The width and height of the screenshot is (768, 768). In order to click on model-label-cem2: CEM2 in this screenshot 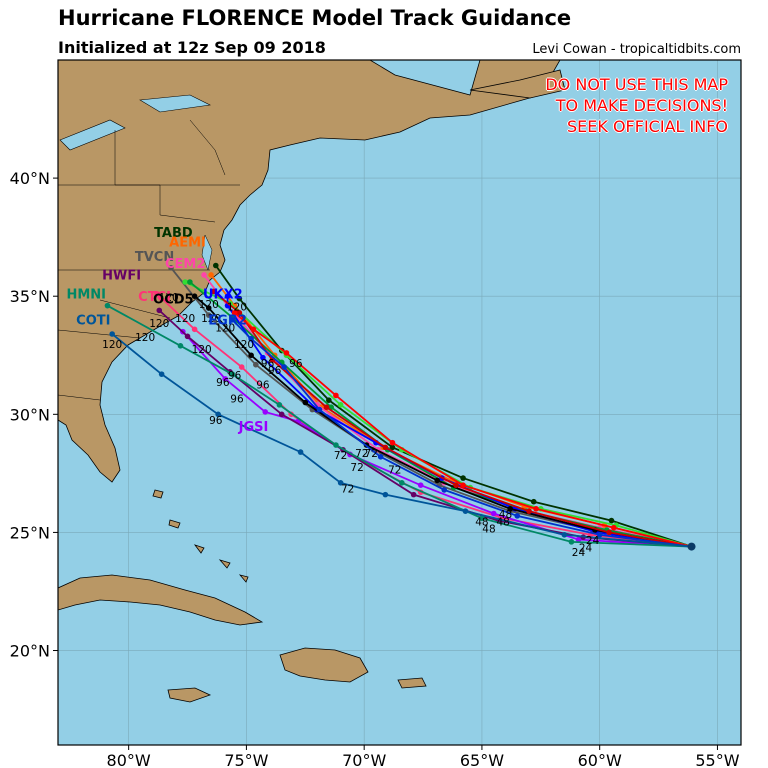, I will do `click(185, 264)`.